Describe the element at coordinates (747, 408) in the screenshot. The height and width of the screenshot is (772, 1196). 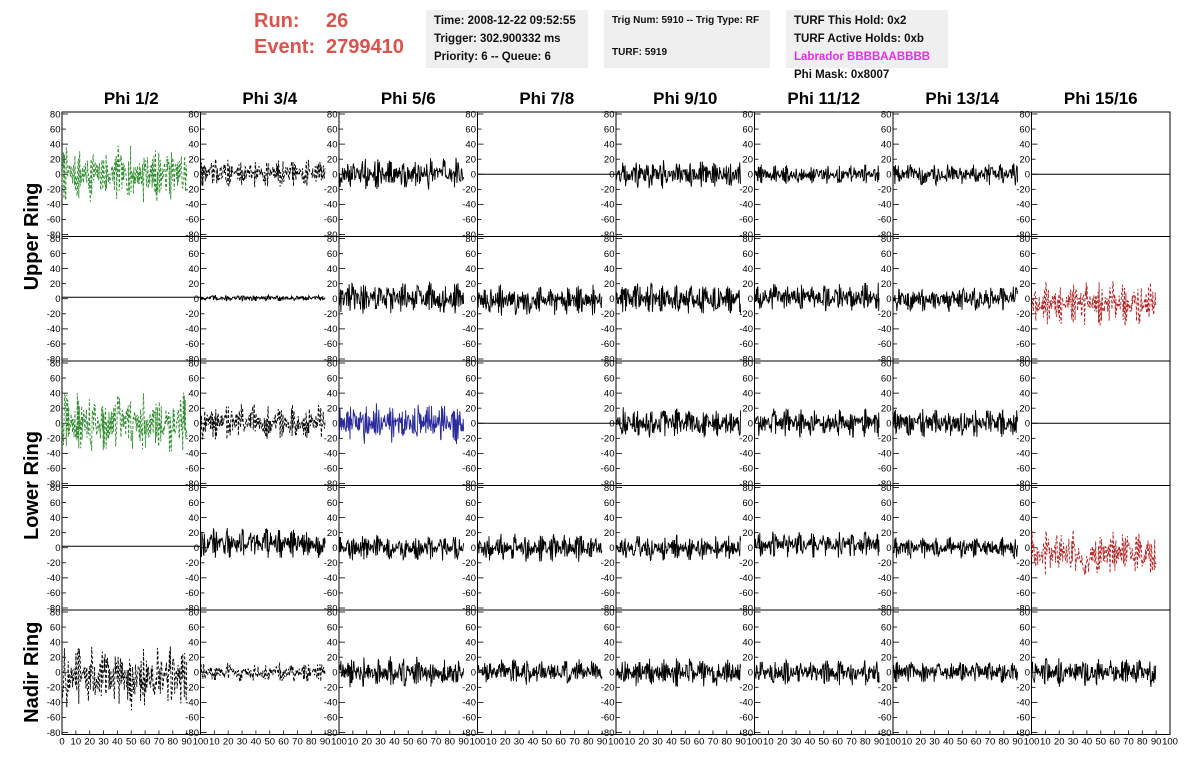
I see `y-tick-label-r3c6-20: 20` at that location.